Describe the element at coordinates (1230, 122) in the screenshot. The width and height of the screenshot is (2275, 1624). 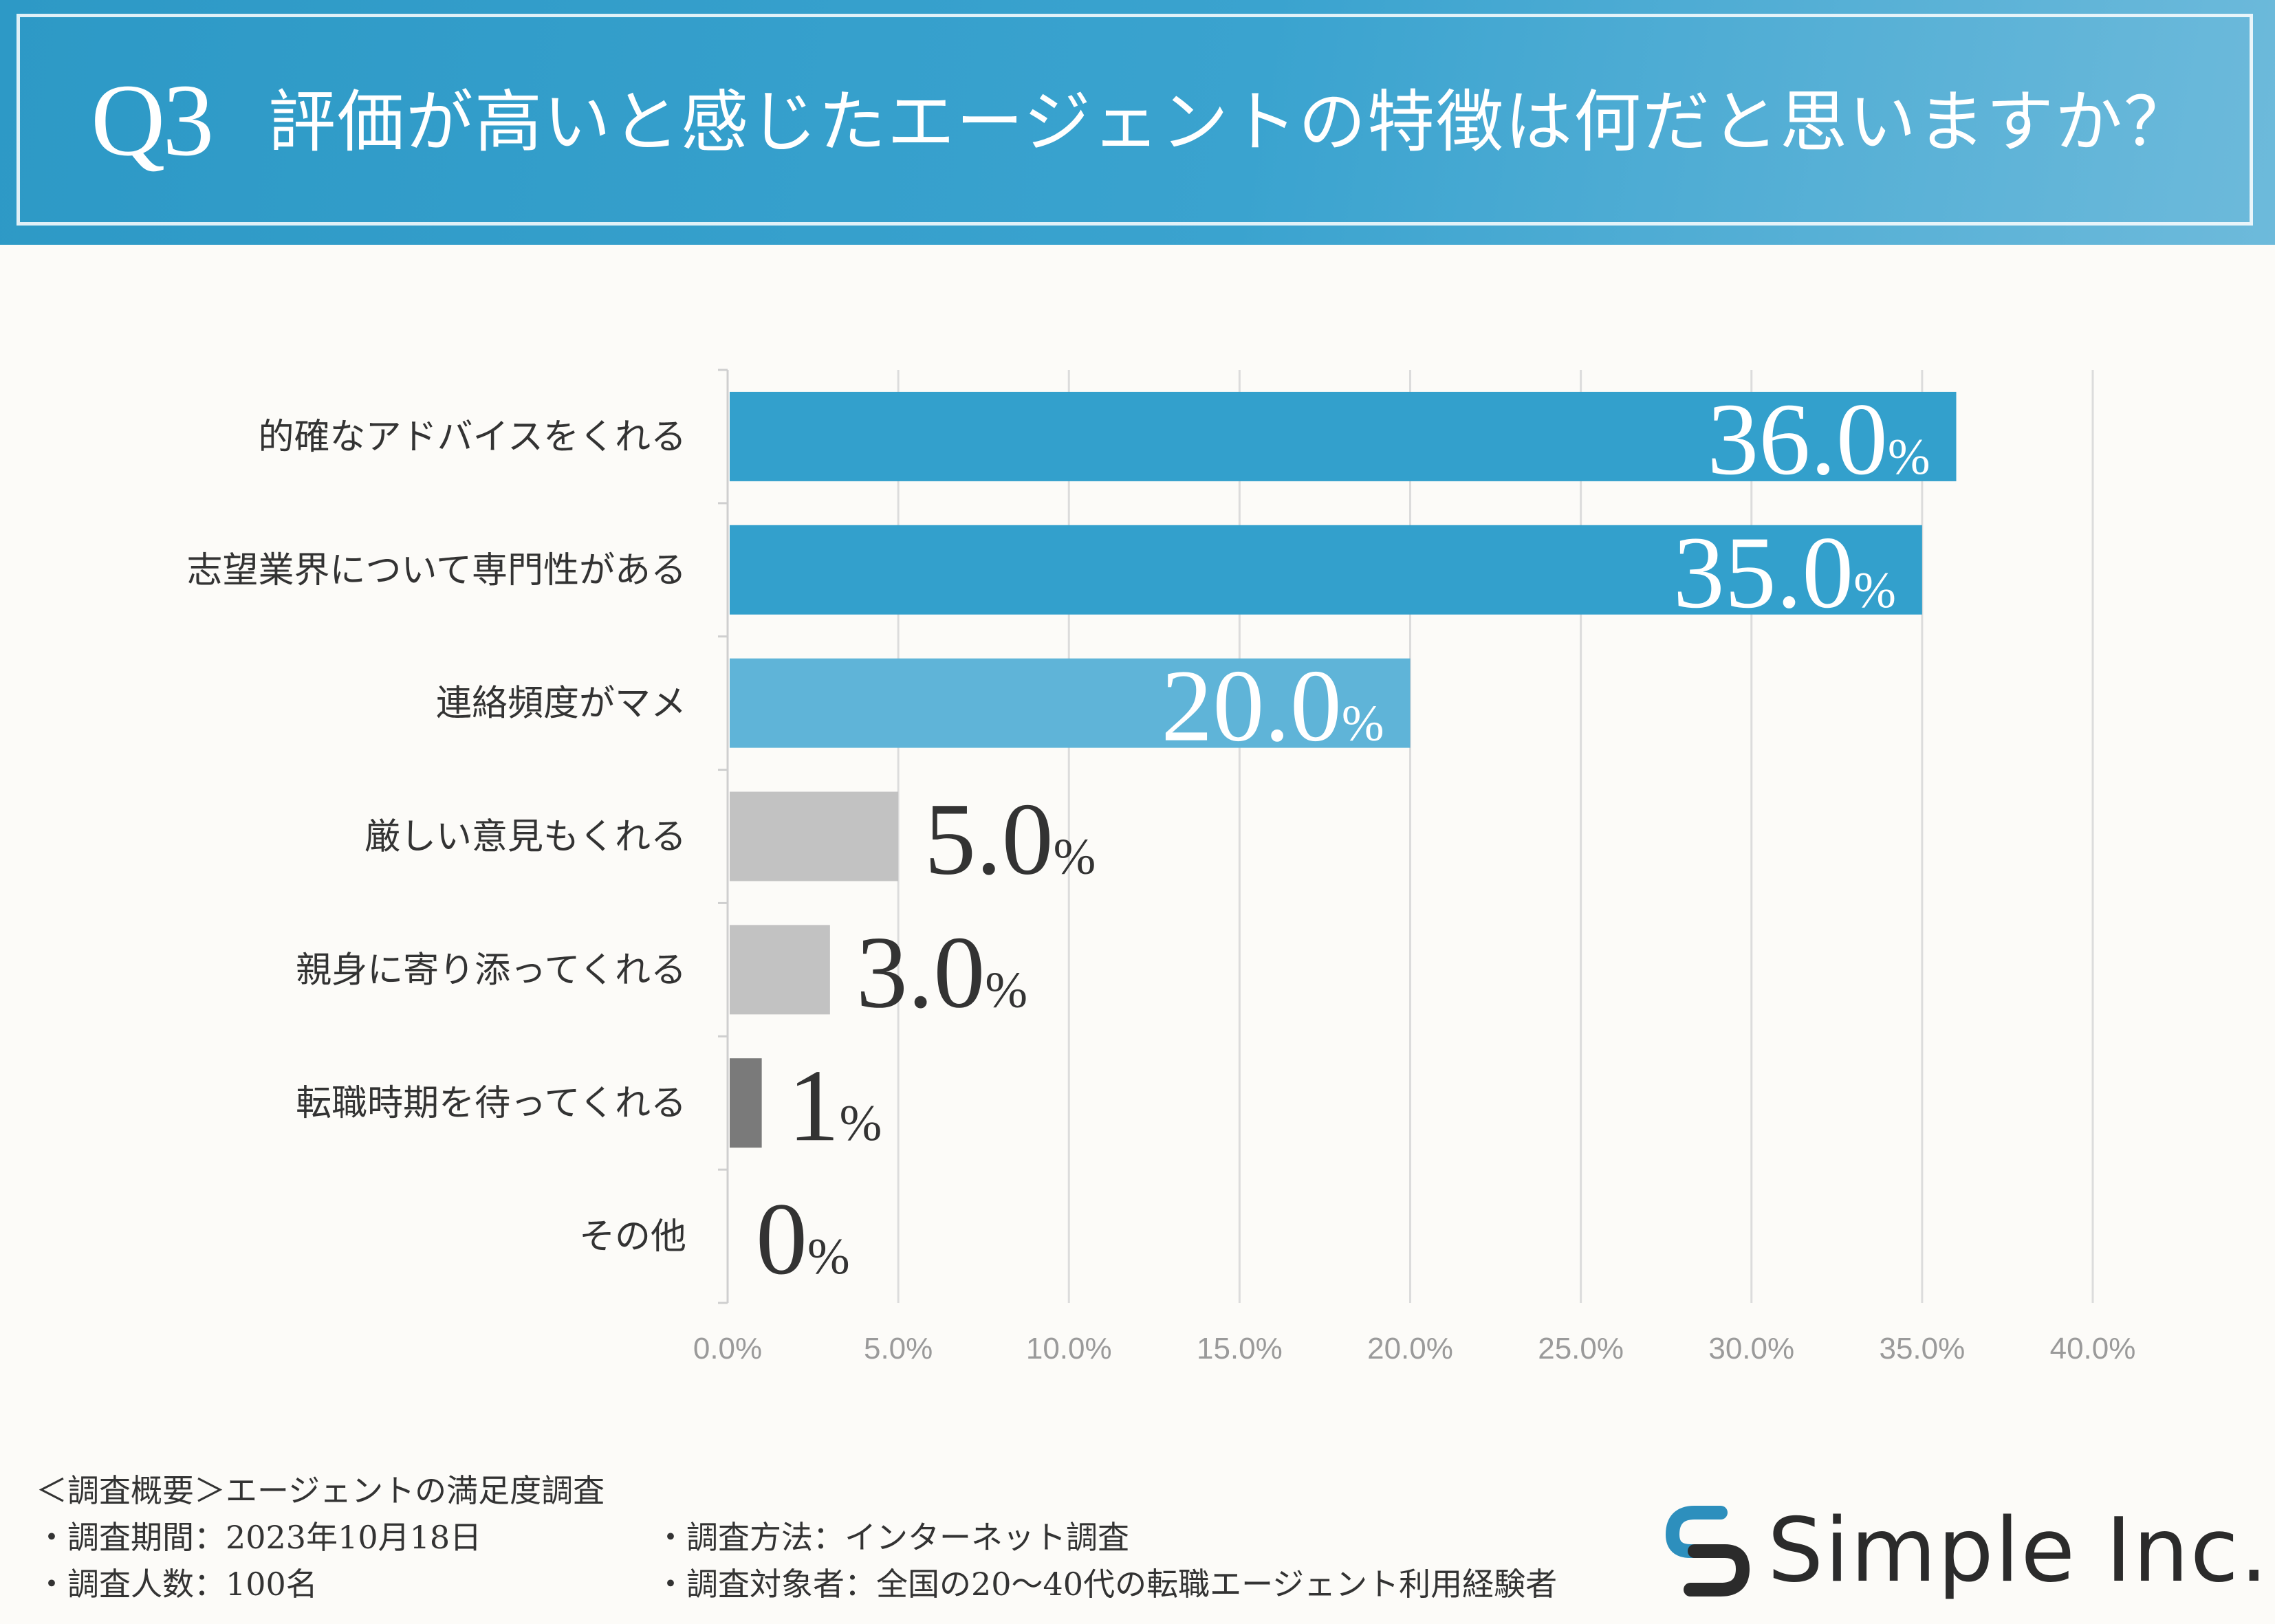
I see `question-title: 評価が高いと感じたエージェントの特徴は何だと思いますか？` at that location.